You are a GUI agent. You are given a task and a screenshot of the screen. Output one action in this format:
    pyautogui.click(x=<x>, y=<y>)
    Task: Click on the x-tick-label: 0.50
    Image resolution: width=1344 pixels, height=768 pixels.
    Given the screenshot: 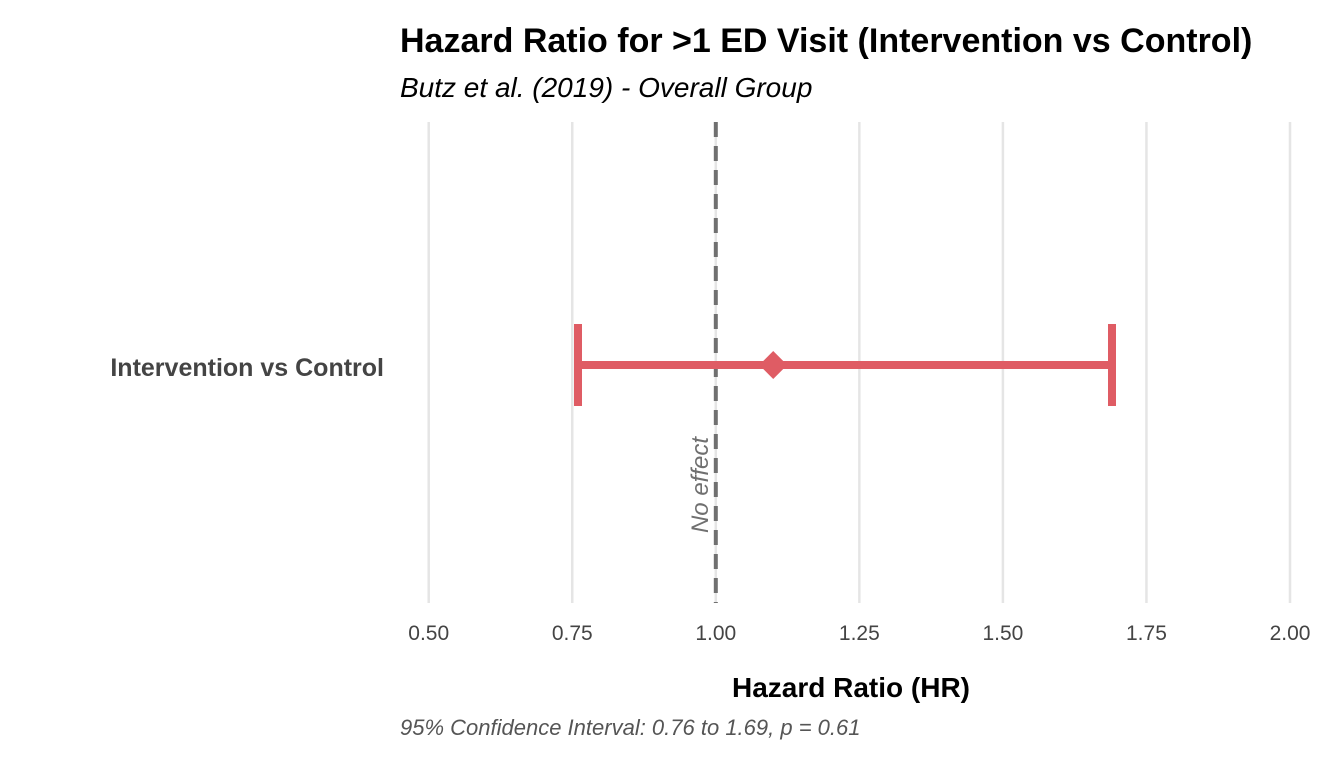 What is the action you would take?
    pyautogui.click(x=428, y=633)
    